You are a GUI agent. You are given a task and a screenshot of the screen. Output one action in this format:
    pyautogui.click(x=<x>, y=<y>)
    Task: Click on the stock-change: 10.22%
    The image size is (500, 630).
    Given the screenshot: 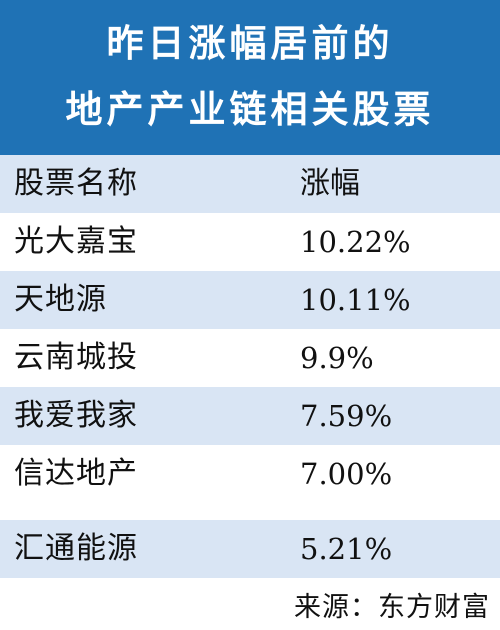 What is the action you would take?
    pyautogui.click(x=355, y=242)
    